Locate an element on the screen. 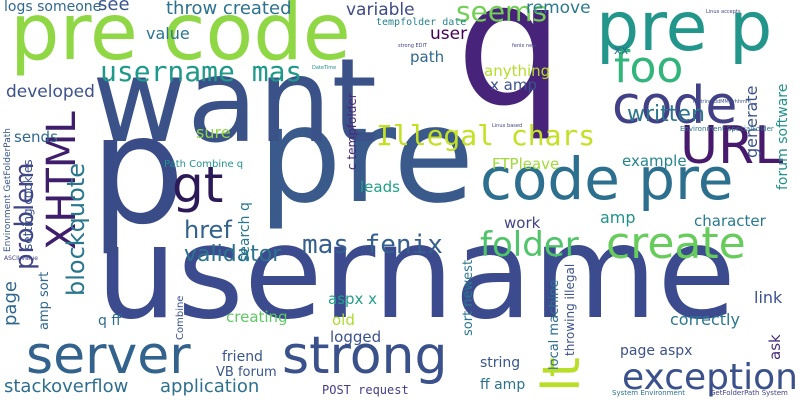  word-combine: Combine is located at coordinates (180, 317).